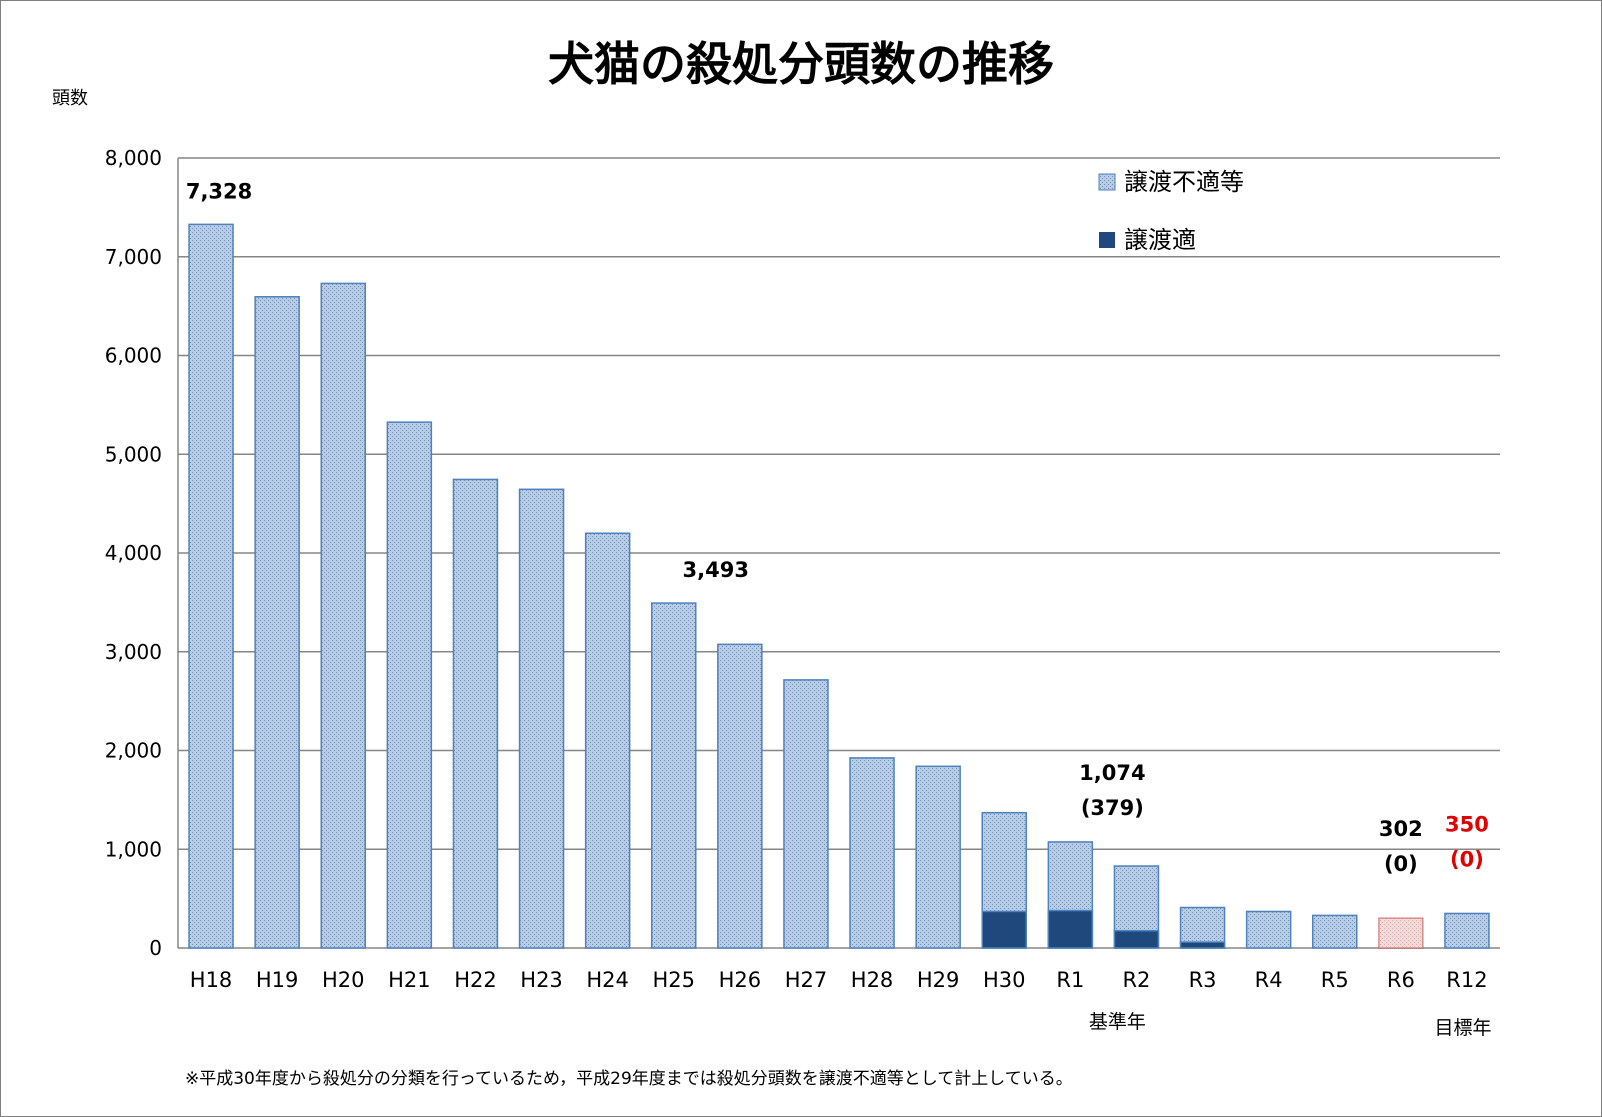 This screenshot has height=1117, width=1602. I want to click on category-note-R1: 基準年, so click(1117, 1022).